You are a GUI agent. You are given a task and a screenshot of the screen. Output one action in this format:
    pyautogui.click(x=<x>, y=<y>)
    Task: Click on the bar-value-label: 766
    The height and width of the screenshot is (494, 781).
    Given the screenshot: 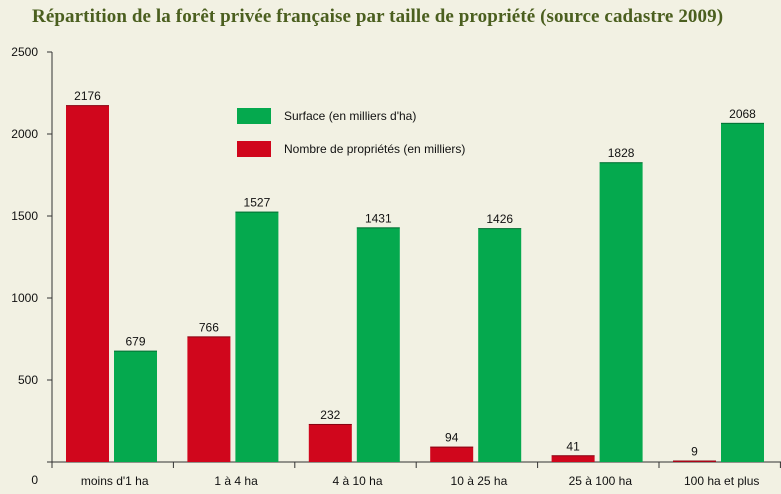 What is the action you would take?
    pyautogui.click(x=209, y=327)
    